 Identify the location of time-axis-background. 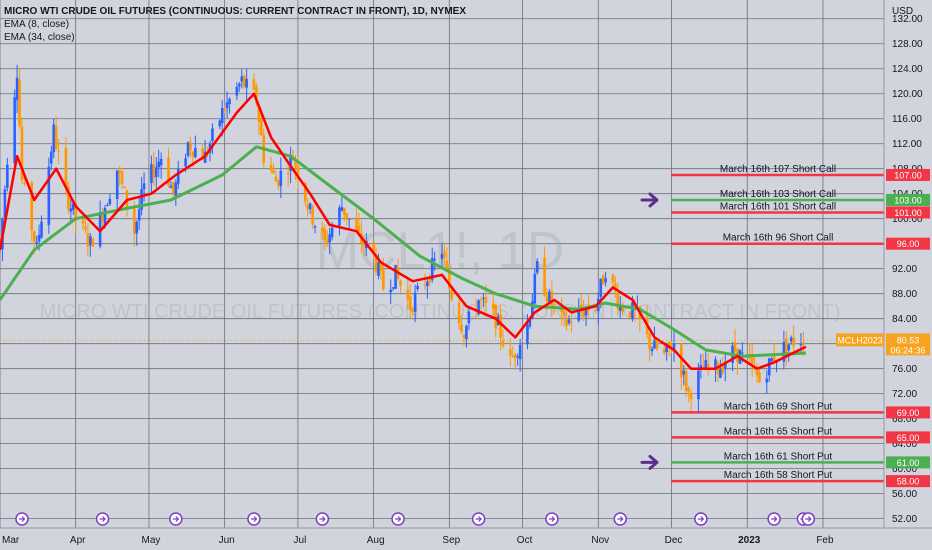
(466, 539).